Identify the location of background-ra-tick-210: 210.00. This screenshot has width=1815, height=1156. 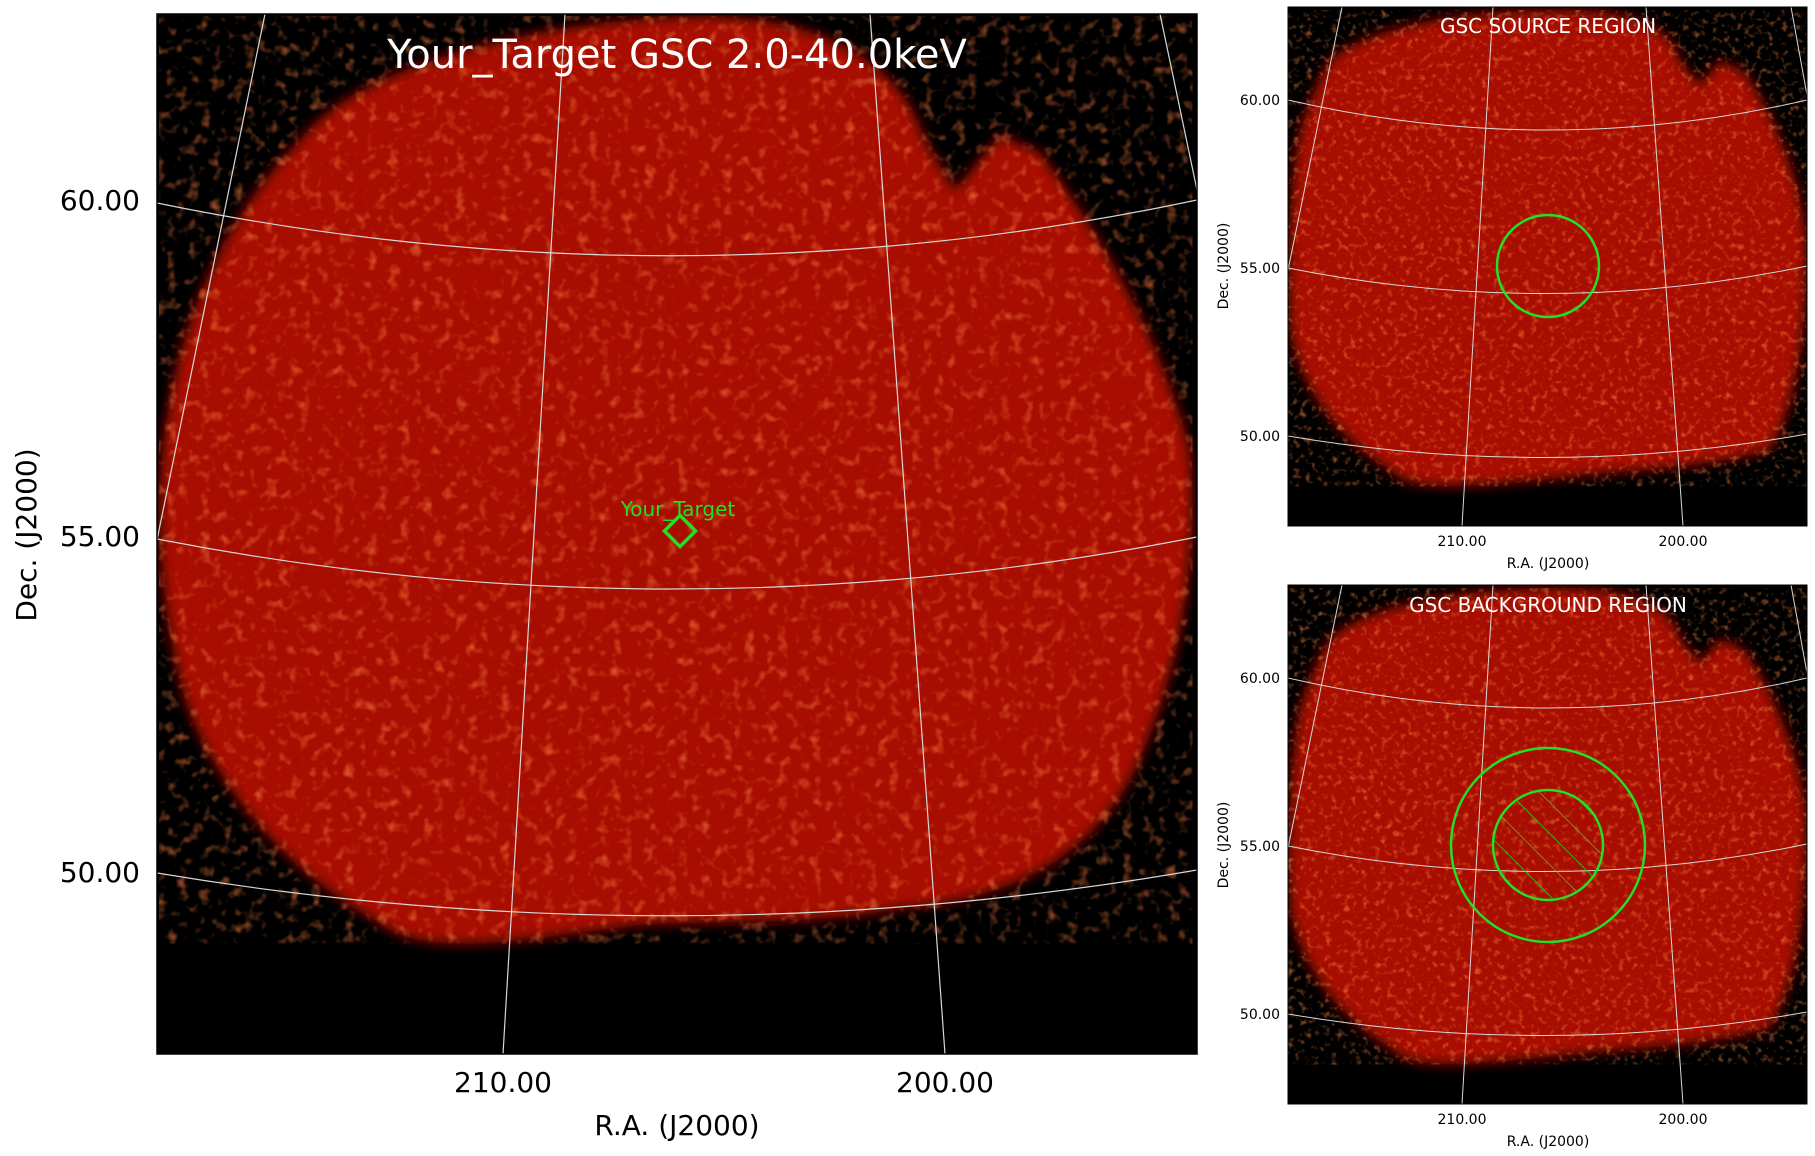
(1462, 1120).